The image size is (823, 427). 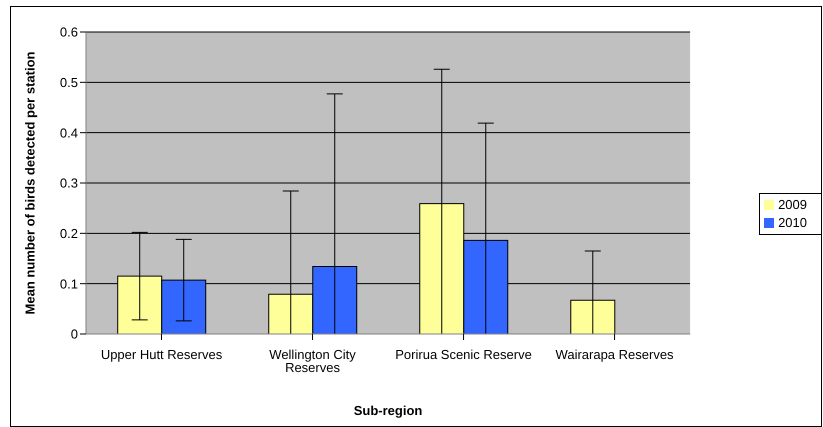 What do you see at coordinates (69, 233) in the screenshot?
I see `y-tick-label: 0.2` at bounding box center [69, 233].